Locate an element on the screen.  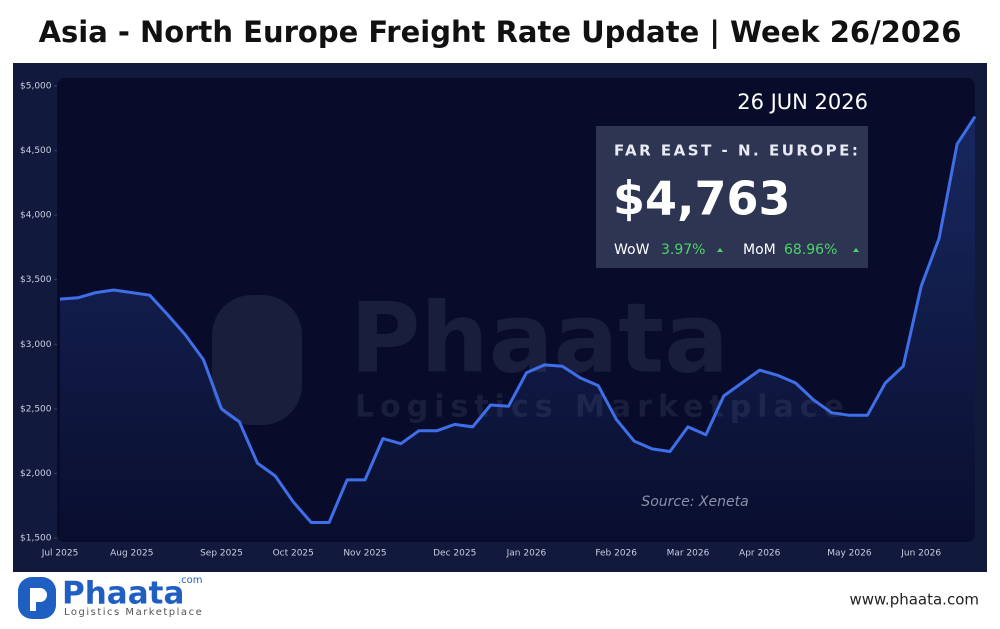
y-tick-label: $4,500 is located at coordinates (36, 151).